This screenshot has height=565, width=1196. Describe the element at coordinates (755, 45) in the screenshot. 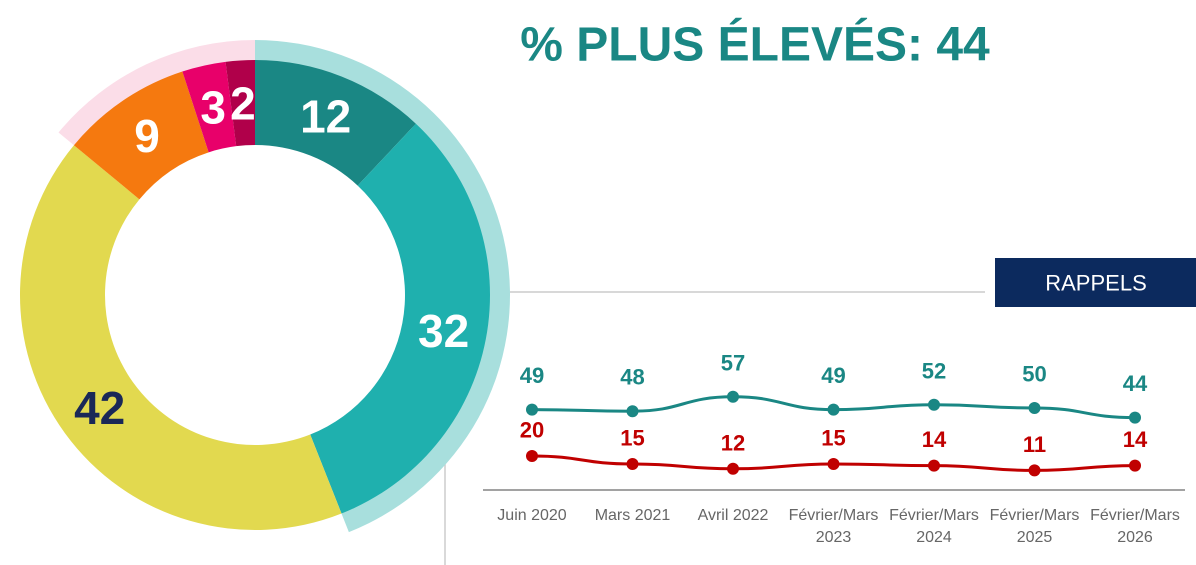

I see `chart-title: % PLUS ÉLEVÉS: 44` at that location.